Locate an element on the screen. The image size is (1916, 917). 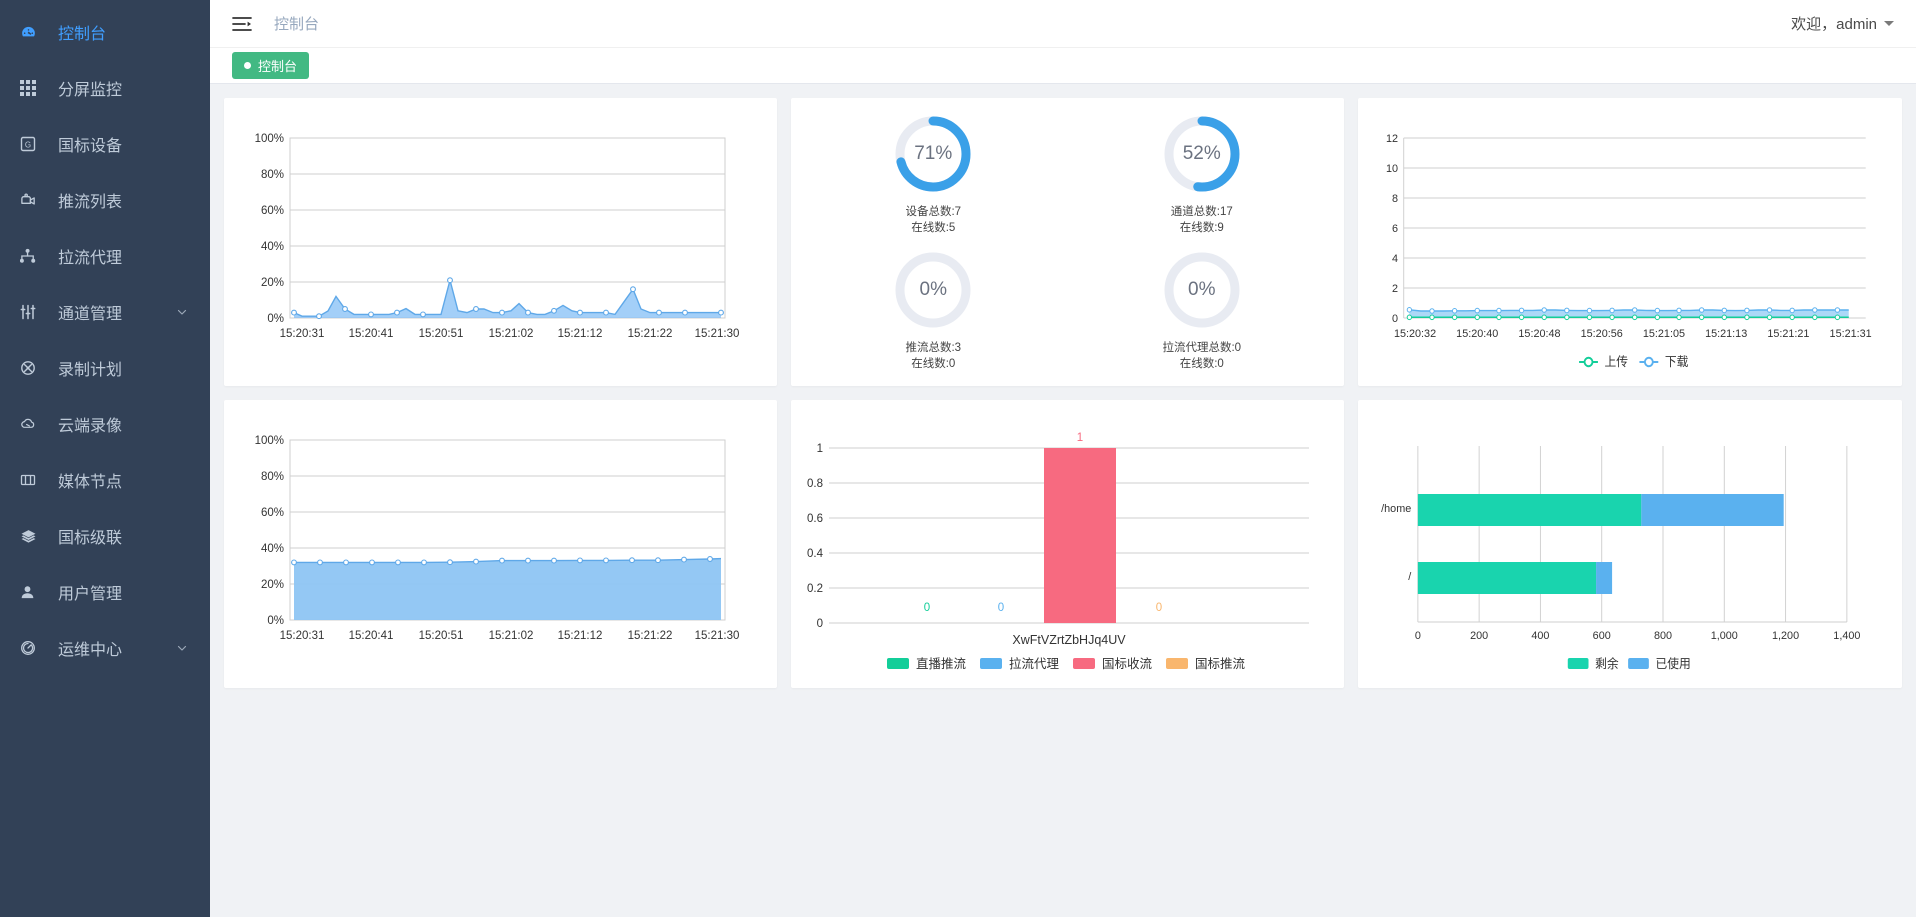
disk-bar-home-used is located at coordinates (1712, 510).